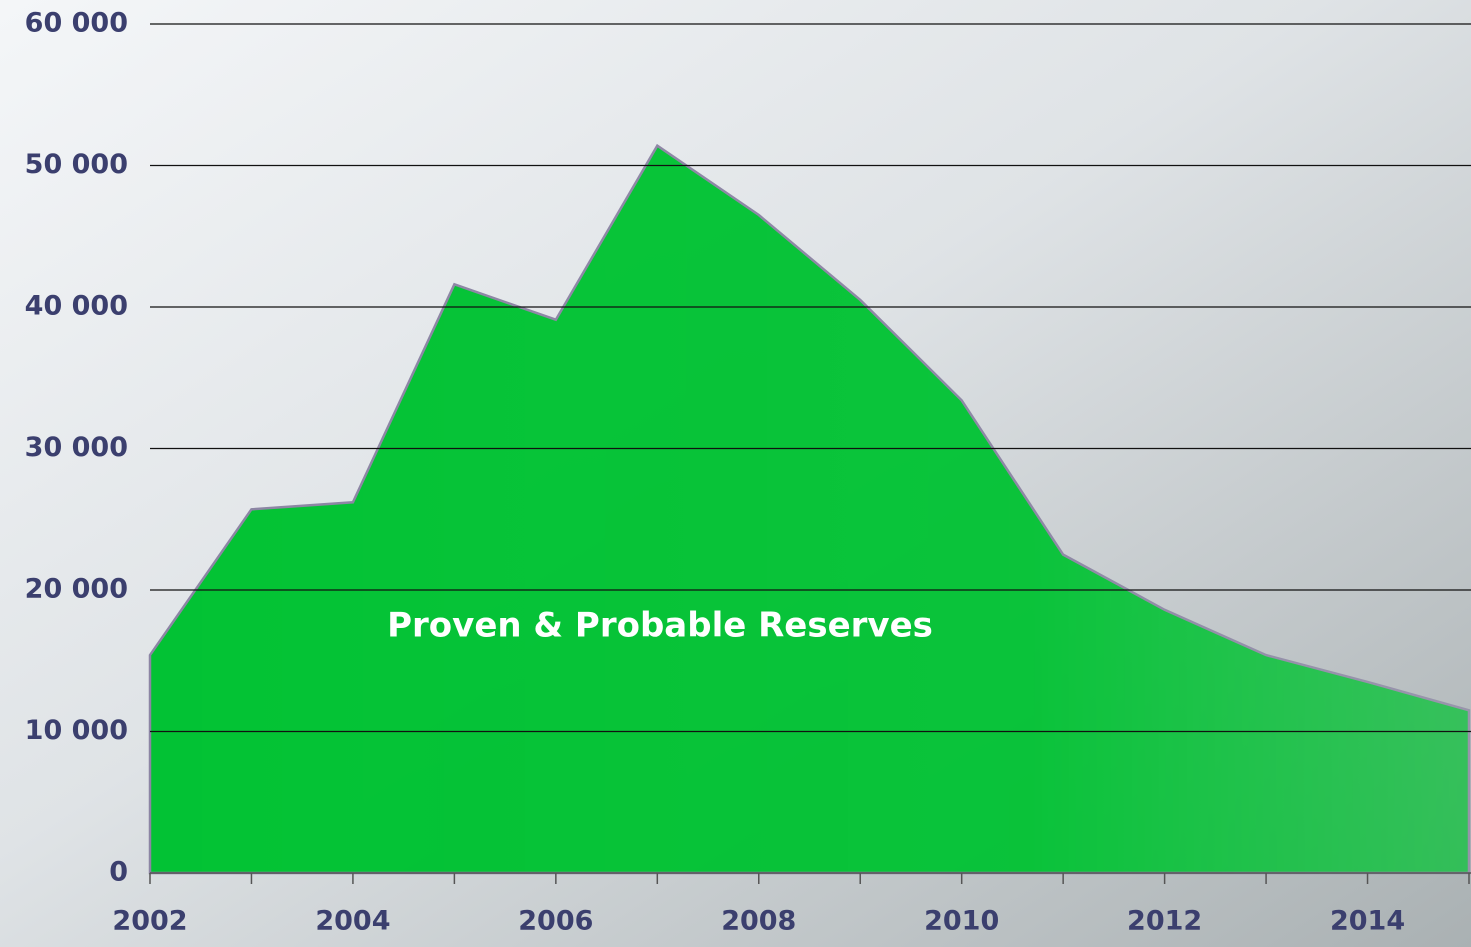  Describe the element at coordinates (76, 164) in the screenshot. I see `y-tick-label: 50 000` at that location.